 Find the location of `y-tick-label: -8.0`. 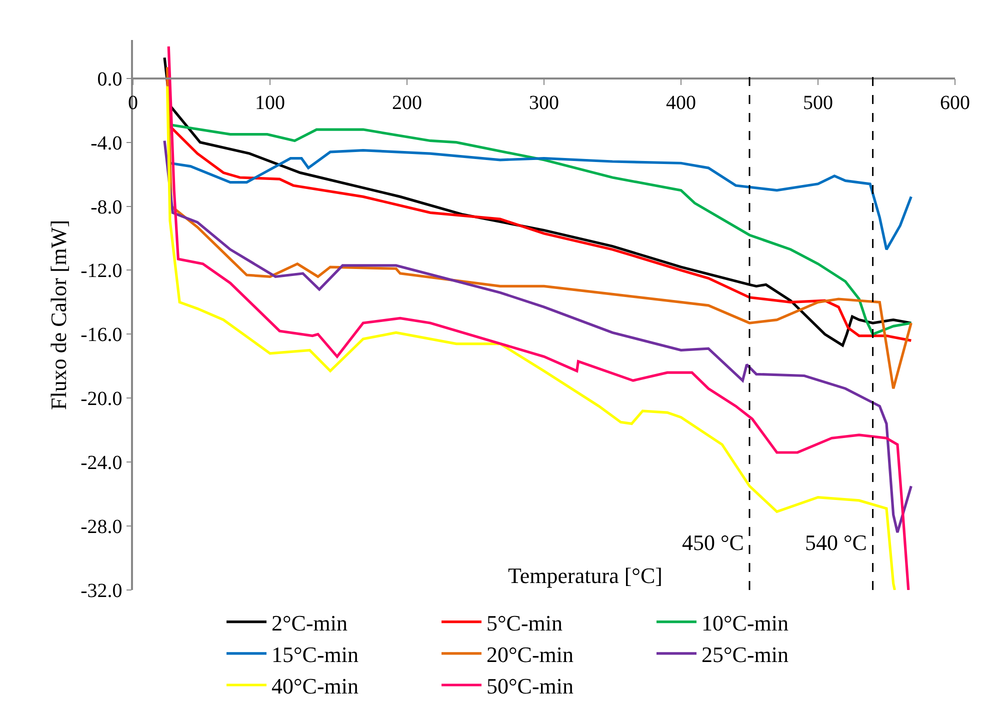

y-tick-label: -8.0 is located at coordinates (106, 207).